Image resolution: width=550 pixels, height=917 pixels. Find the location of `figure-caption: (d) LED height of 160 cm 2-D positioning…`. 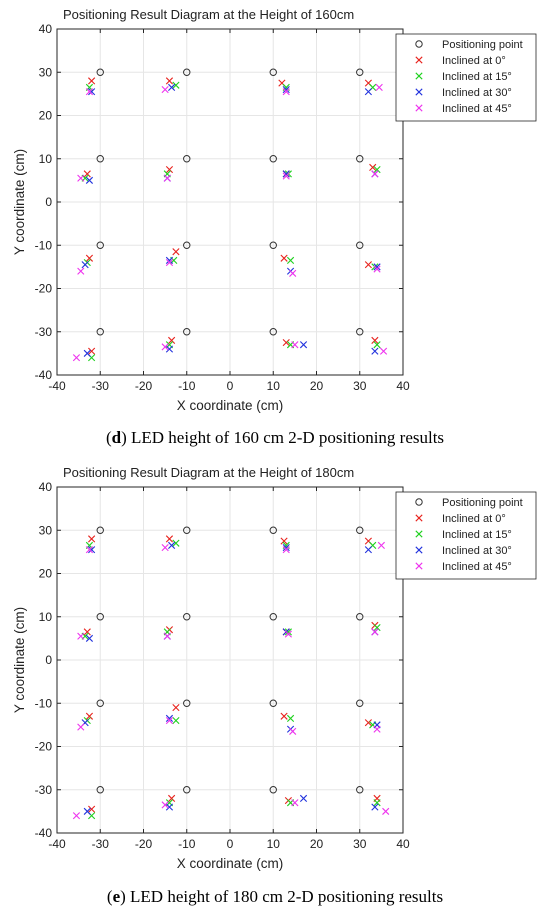

figure-caption: (d) LED height of 160 cm 2-D positioning… is located at coordinates (275, 437).